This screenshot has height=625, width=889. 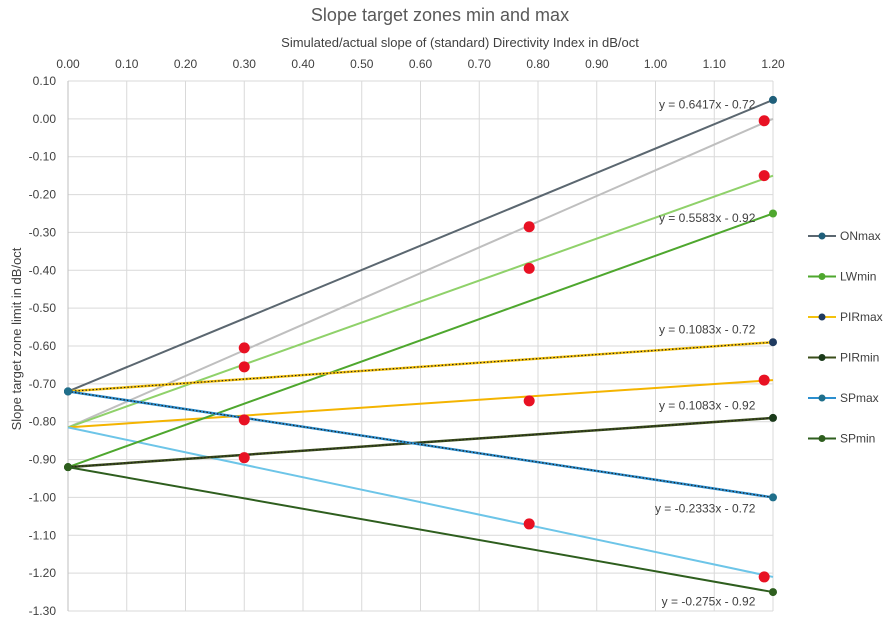 What do you see at coordinates (45, 81) in the screenshot?
I see `y-tick-label: 0.10` at bounding box center [45, 81].